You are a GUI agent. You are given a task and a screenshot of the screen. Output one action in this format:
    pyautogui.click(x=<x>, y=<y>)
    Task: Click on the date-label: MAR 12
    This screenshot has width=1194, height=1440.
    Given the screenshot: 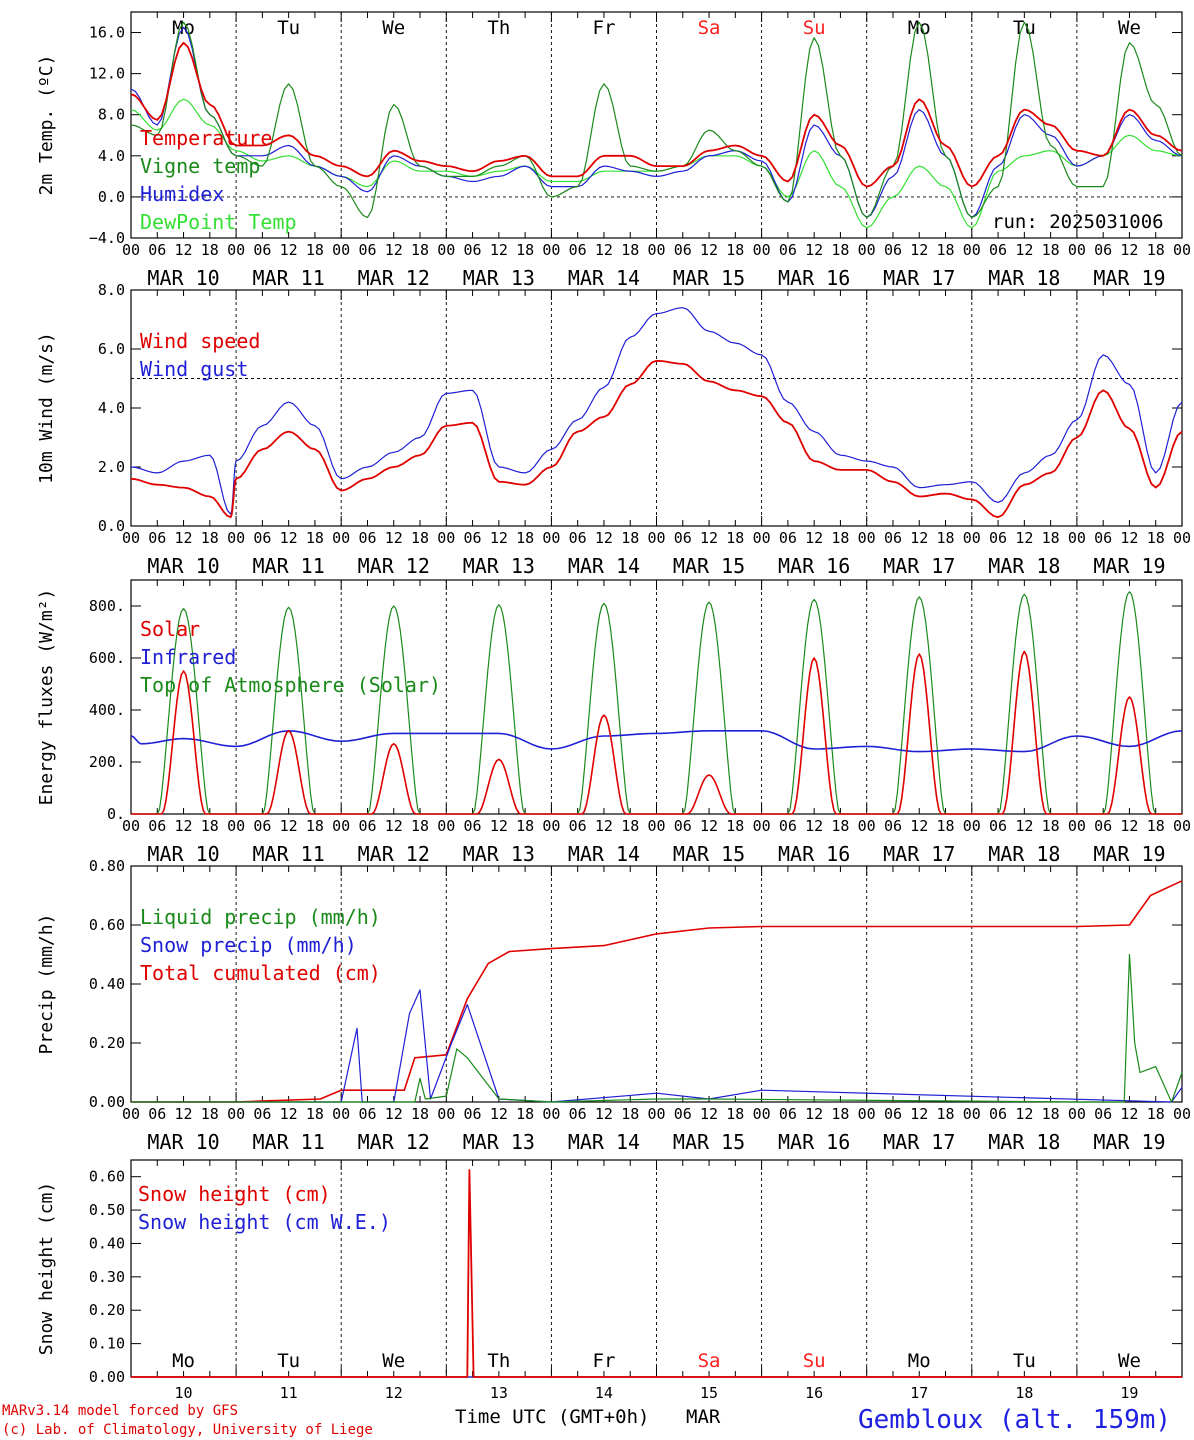 What is the action you would take?
    pyautogui.click(x=394, y=566)
    